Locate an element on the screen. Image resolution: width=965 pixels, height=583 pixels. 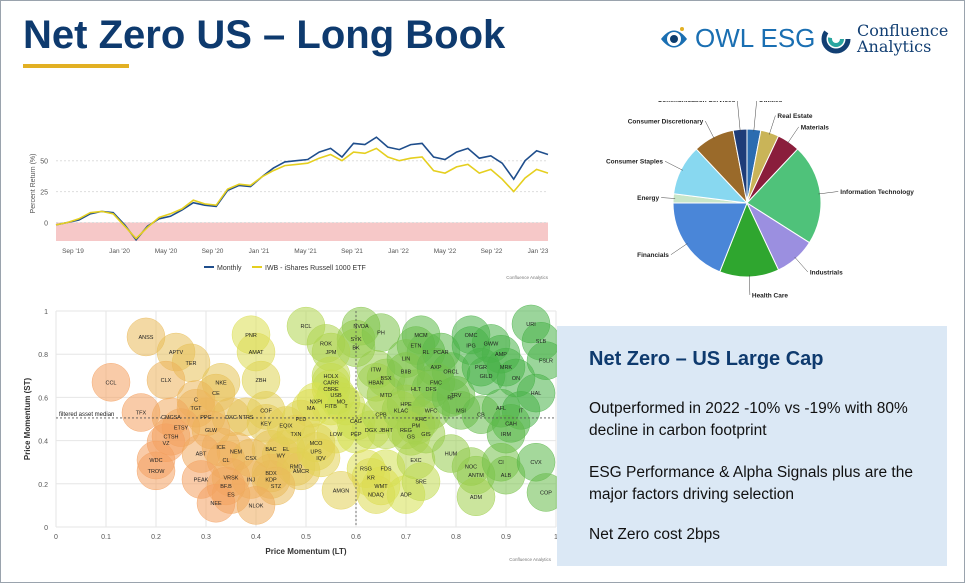
x-axis-title: Price Momentum (LT) is located at coordinates (306, 551).